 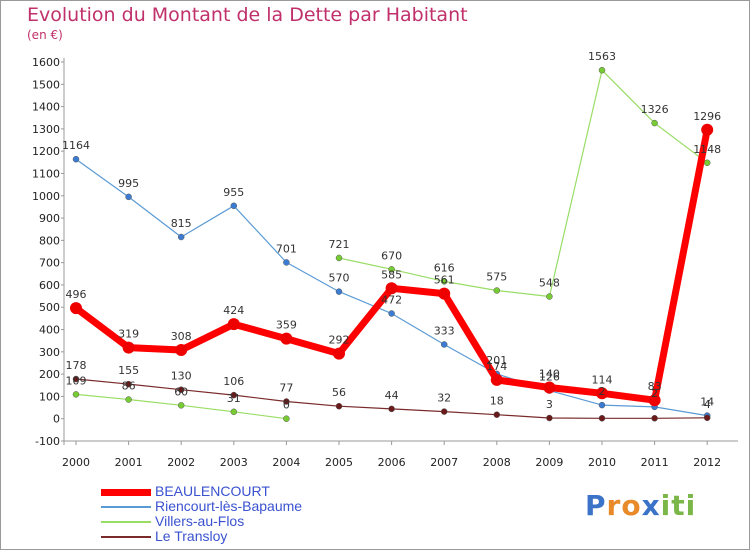 What do you see at coordinates (46, 129) in the screenshot?
I see `y-tick-label: 1300` at bounding box center [46, 129].